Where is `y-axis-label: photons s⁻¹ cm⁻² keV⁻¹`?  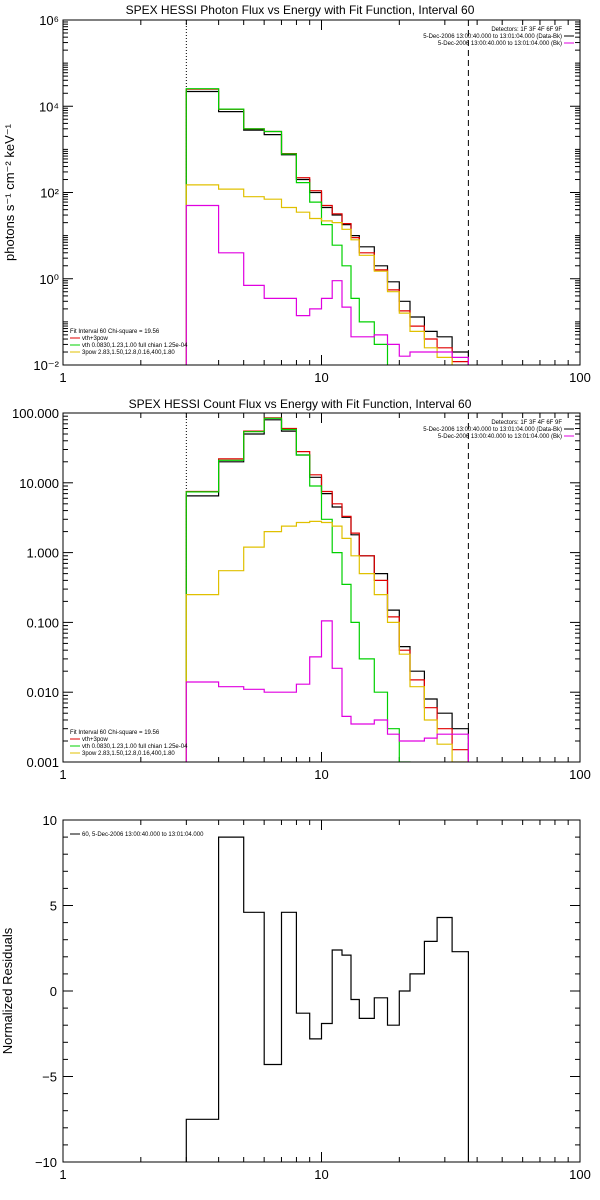 y-axis-label: photons s⁻¹ cm⁻² keV⁻¹ is located at coordinates (9, 192).